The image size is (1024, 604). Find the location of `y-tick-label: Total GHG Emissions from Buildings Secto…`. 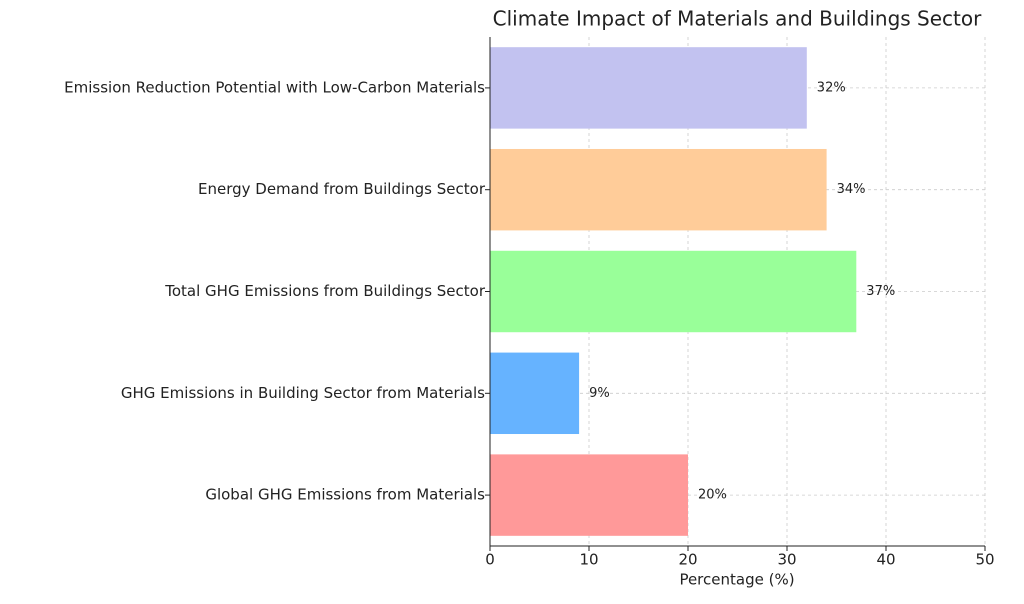

y-tick-label: Total GHG Emissions from Buildings Secto… is located at coordinates (325, 291).